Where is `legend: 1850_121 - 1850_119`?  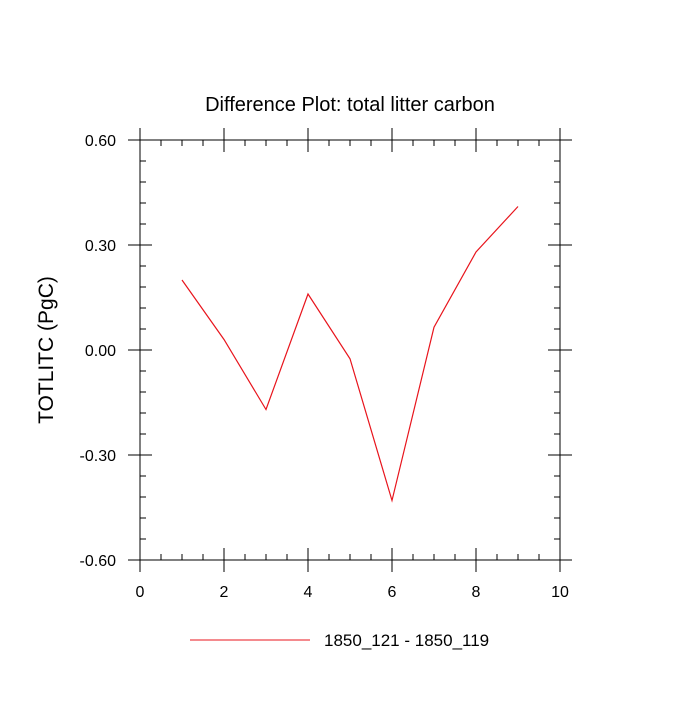 legend: 1850_121 - 1850_119 is located at coordinates (339, 640).